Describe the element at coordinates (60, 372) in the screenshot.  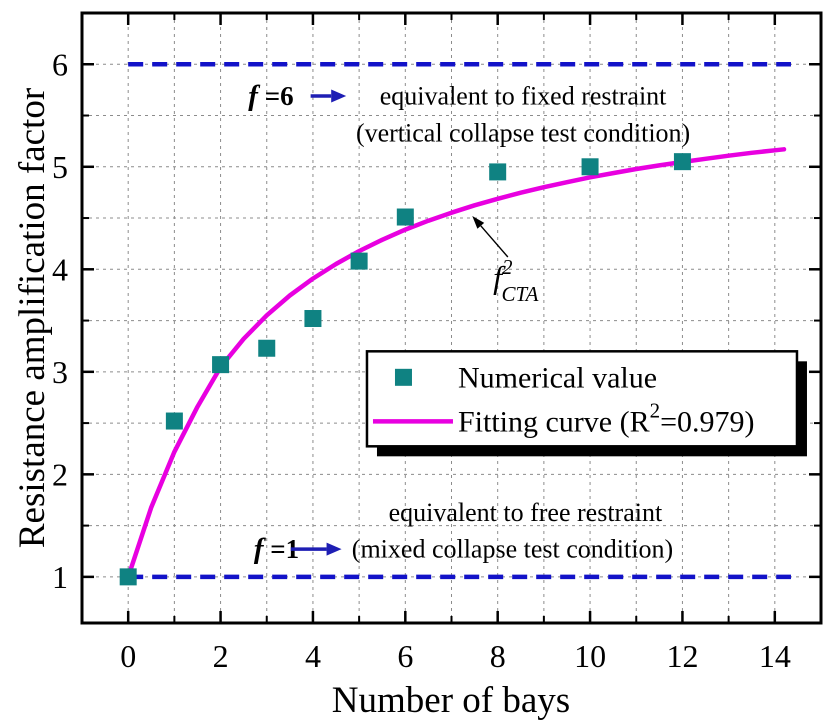
I see `y-tick-label: 3` at that location.